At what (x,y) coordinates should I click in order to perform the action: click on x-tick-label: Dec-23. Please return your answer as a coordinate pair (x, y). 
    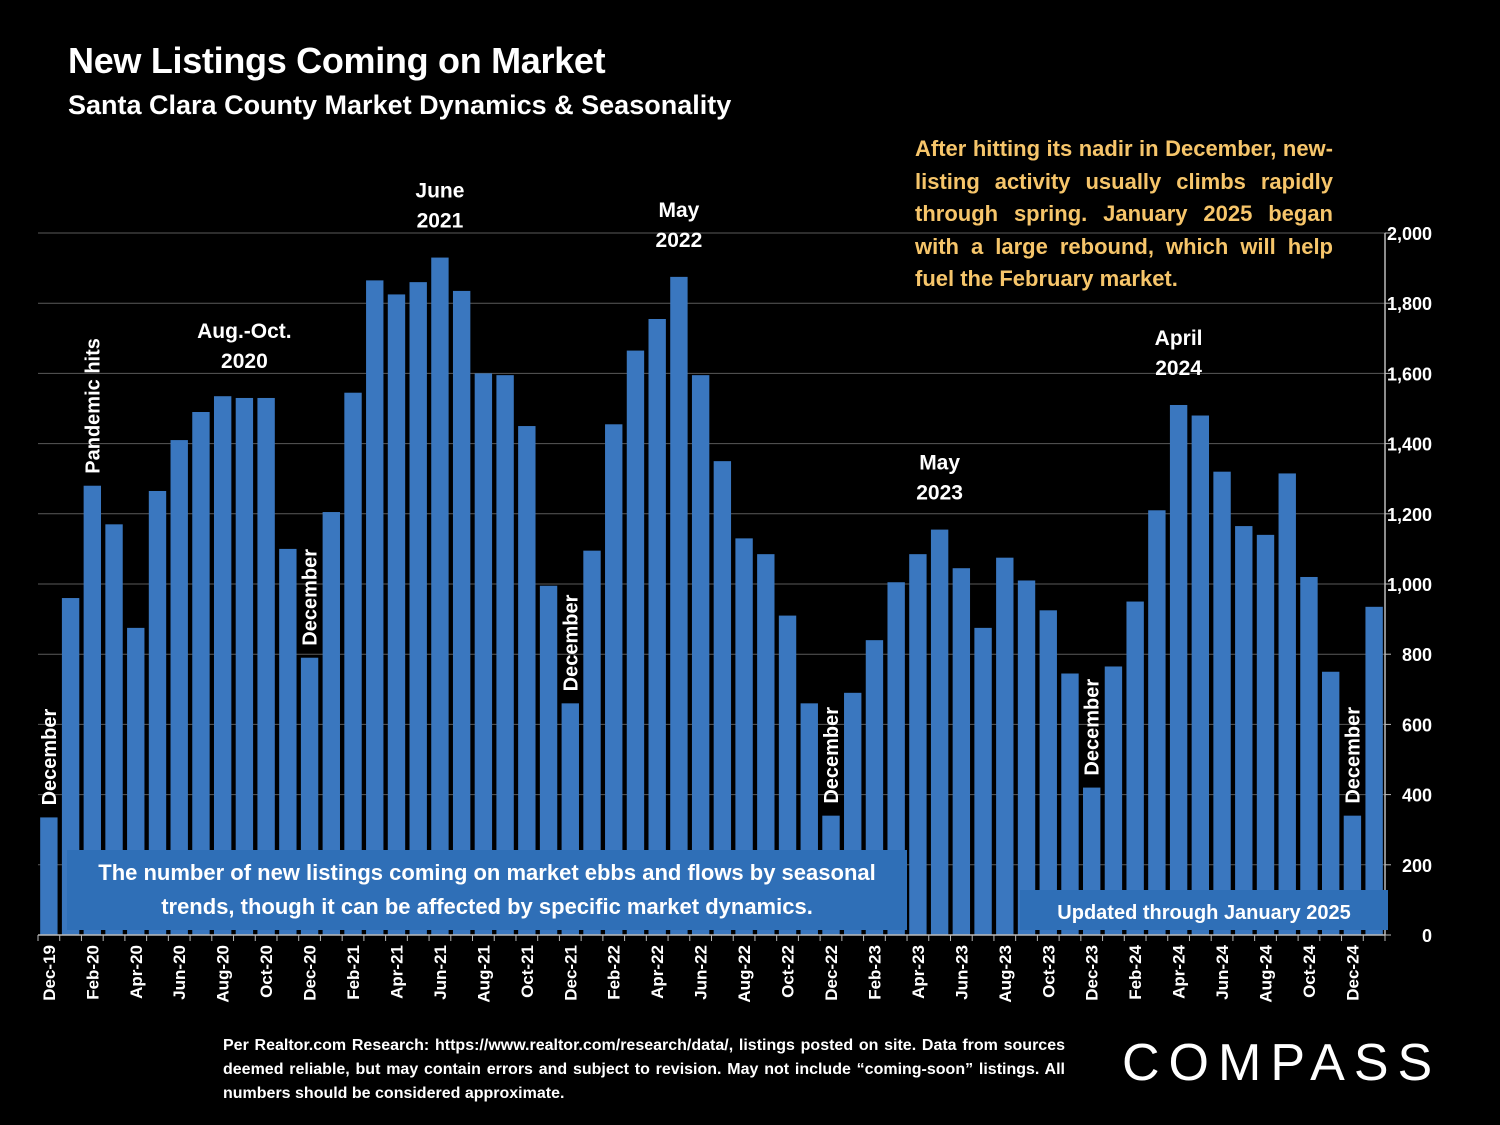
    Looking at the image, I should click on (1092, 973).